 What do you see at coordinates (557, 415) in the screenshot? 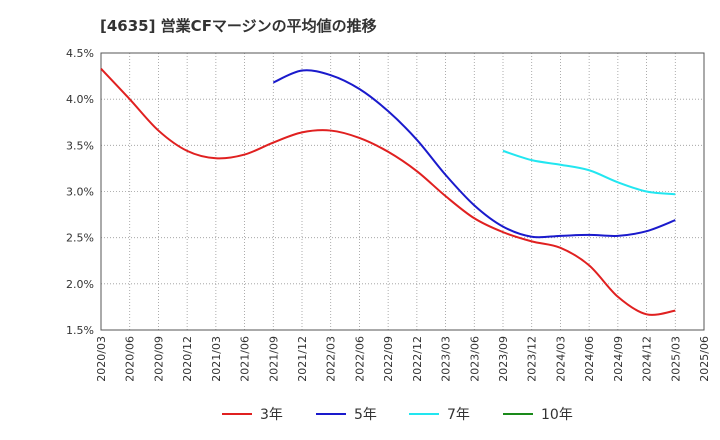
I see `legend-label-3: 10年` at bounding box center [557, 415].